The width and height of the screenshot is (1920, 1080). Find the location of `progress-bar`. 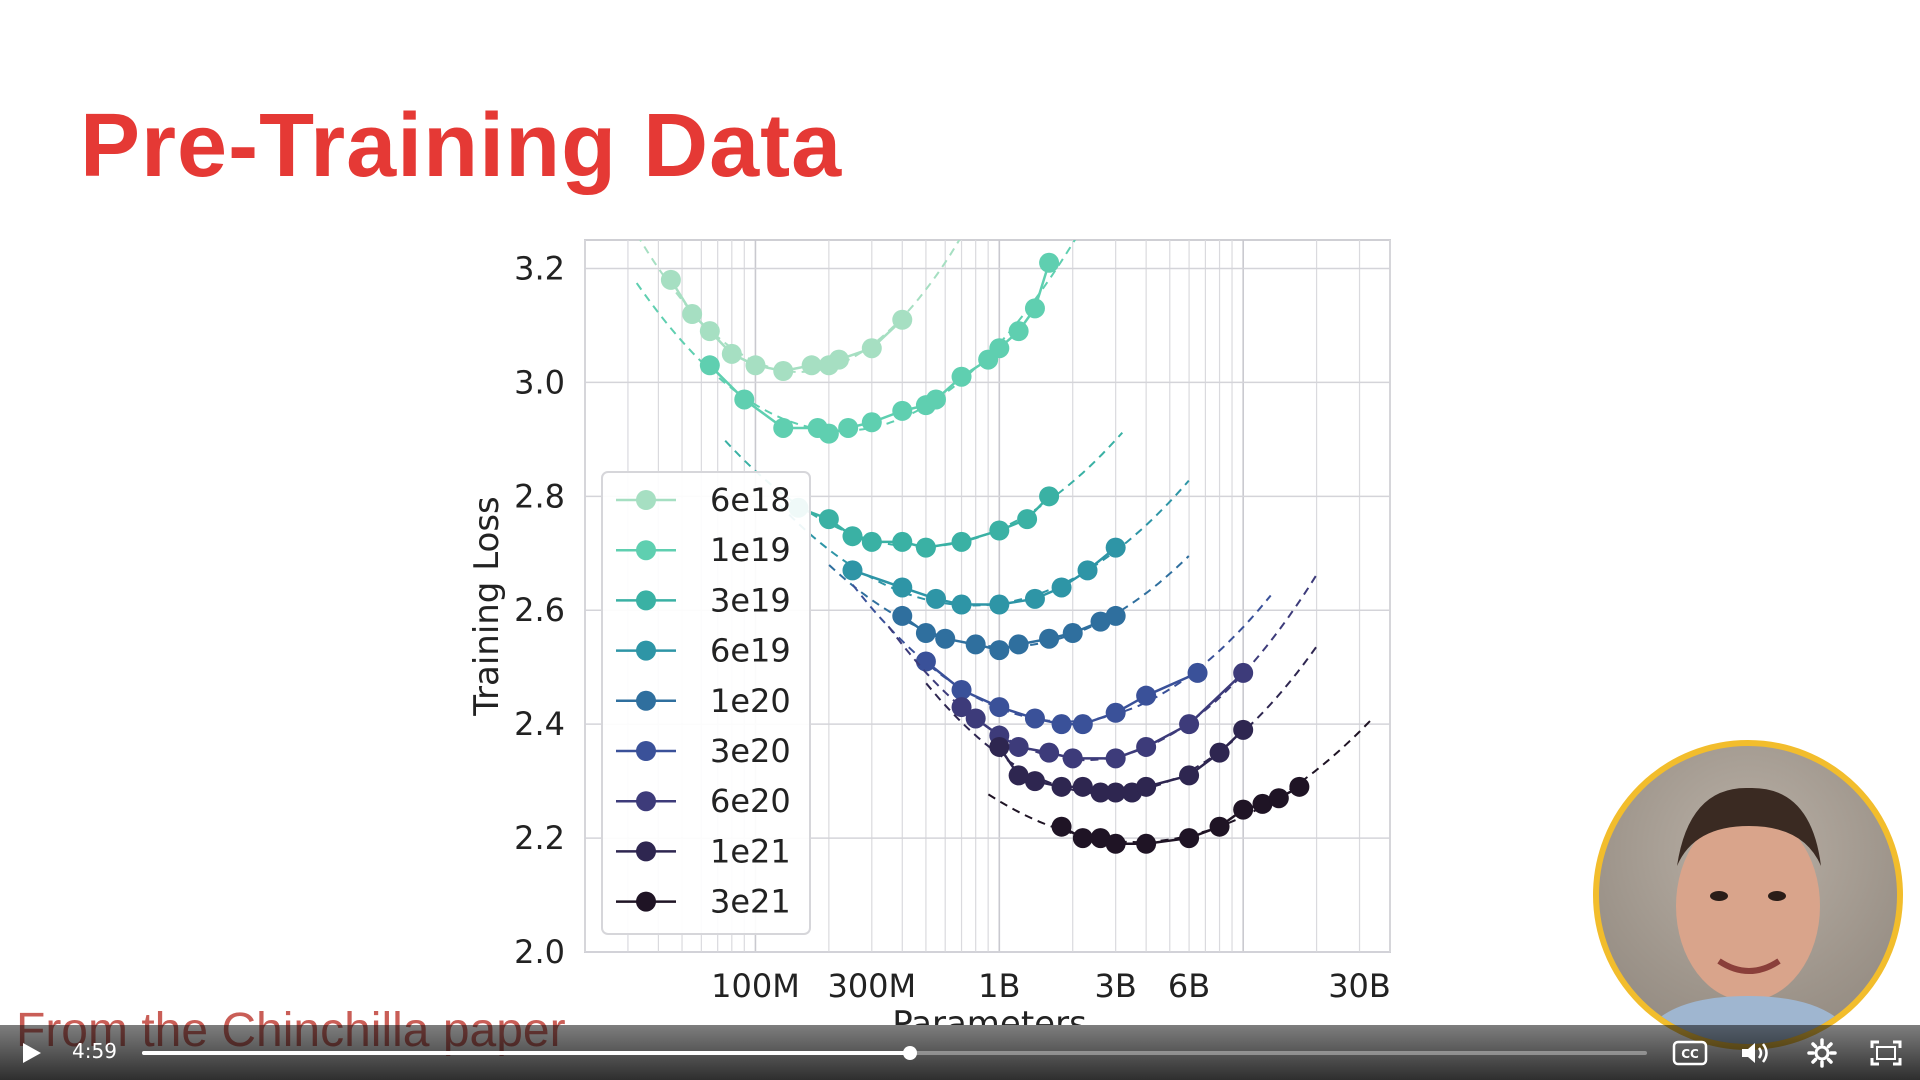

progress-bar is located at coordinates (894, 1053).